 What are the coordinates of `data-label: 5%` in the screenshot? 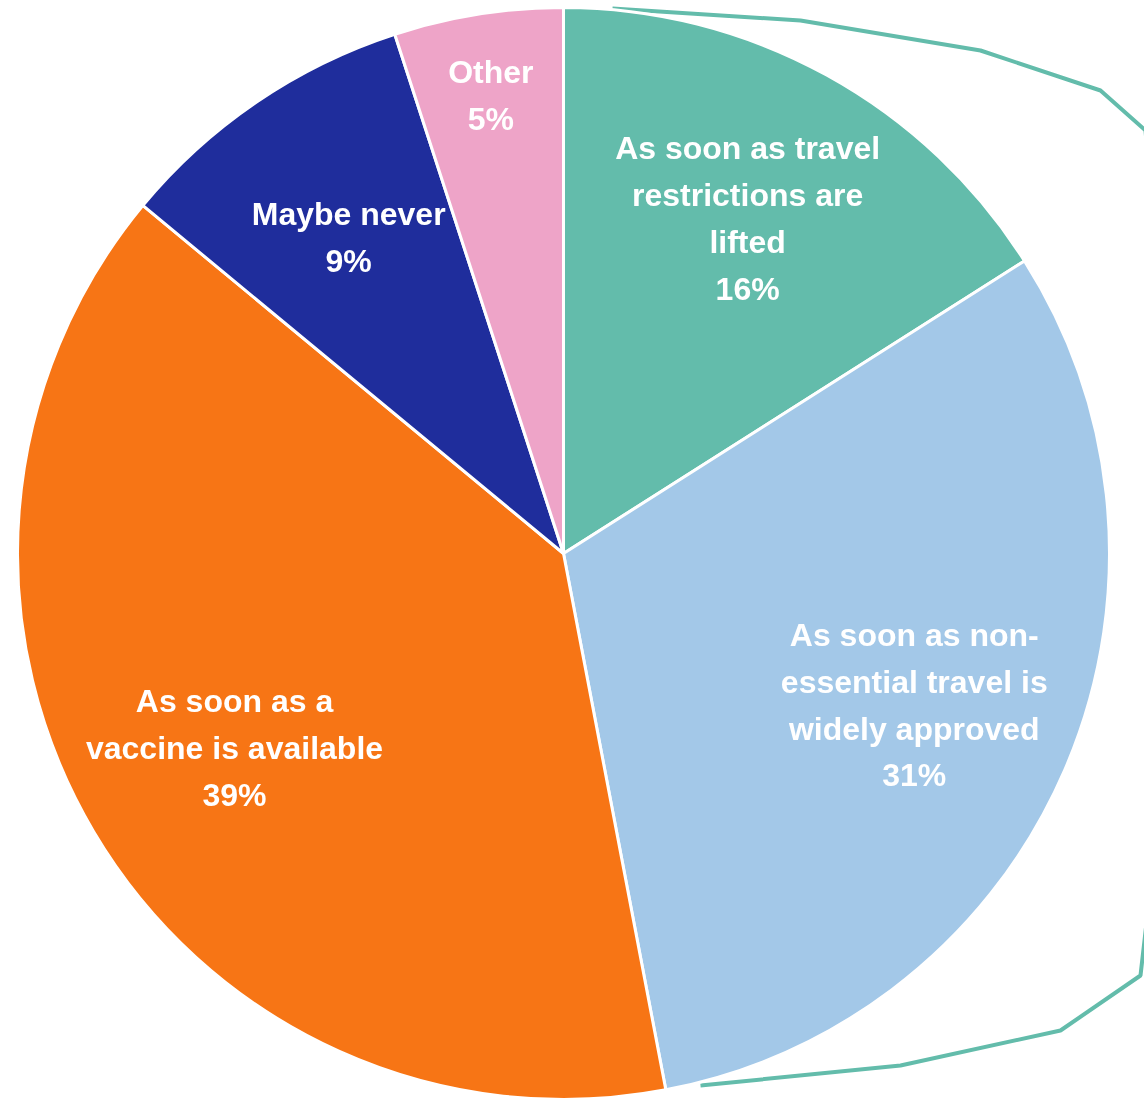 It's located at (491, 118).